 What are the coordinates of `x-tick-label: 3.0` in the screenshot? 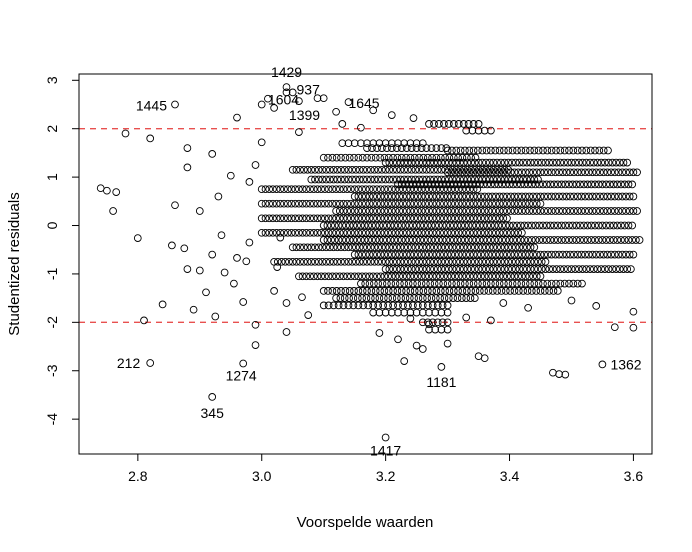 It's located at (262, 476).